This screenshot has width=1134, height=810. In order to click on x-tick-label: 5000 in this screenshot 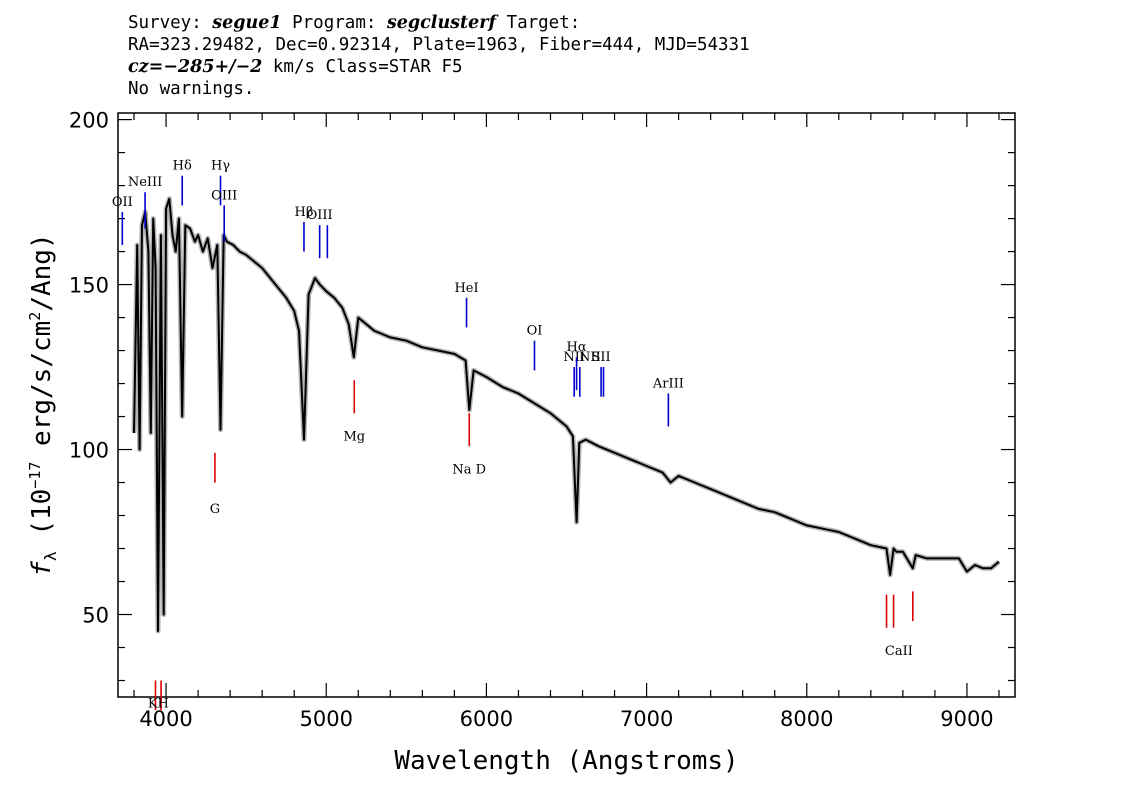, I will do `click(326, 719)`.